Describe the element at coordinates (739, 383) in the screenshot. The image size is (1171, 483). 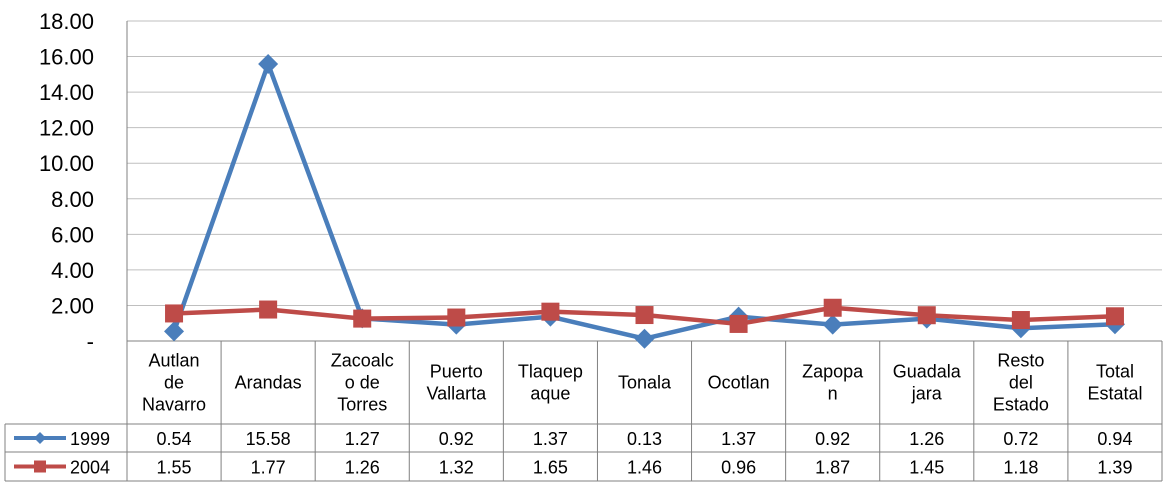
I see `category-label: Ocotlan` at that location.